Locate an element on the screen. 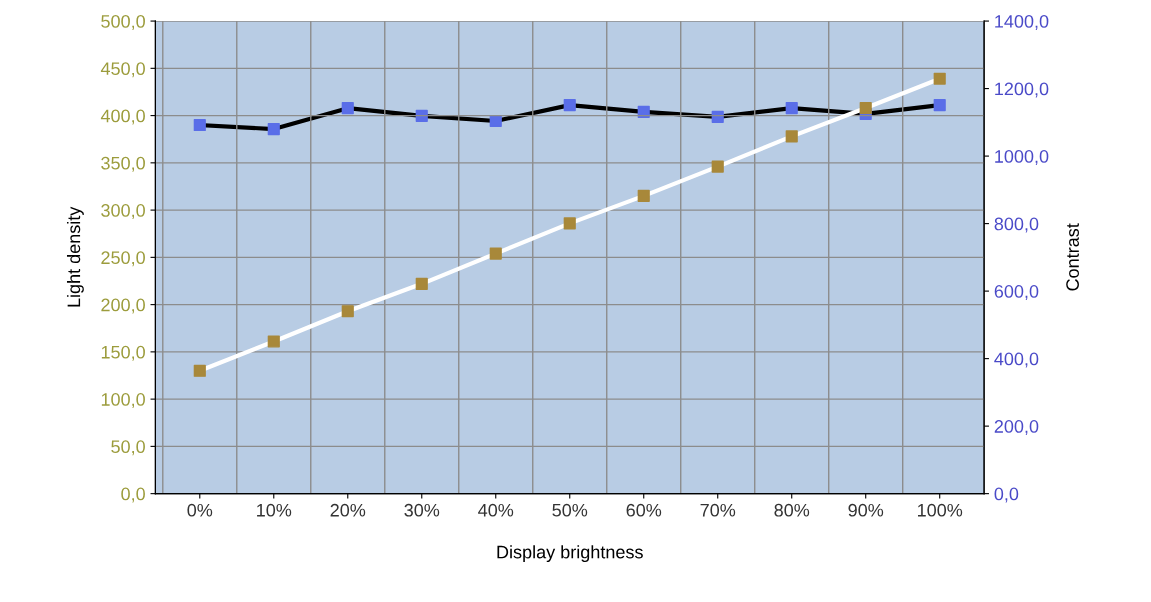 This screenshot has height=602, width=1151. y2-axis-title: Contrast is located at coordinates (1072, 257).